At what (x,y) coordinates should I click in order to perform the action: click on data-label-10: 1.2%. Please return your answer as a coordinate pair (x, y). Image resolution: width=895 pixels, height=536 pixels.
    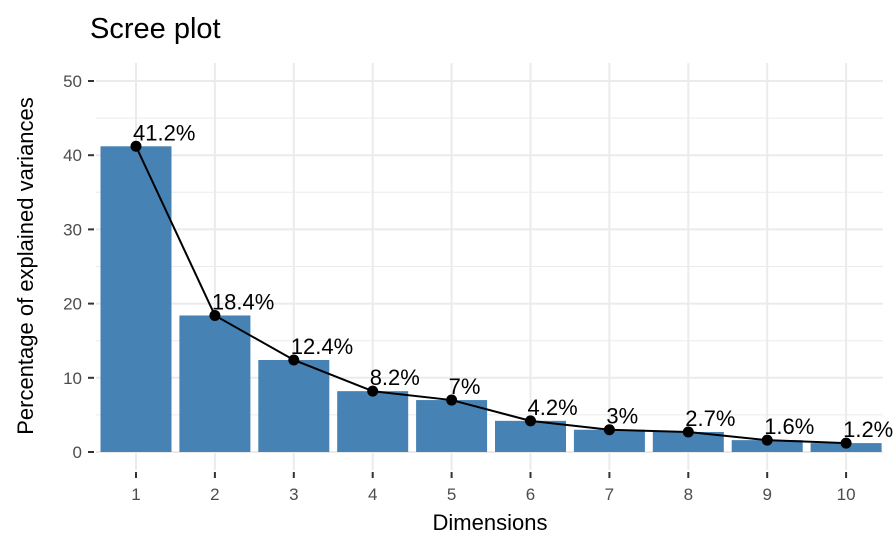
    Looking at the image, I should click on (868, 429).